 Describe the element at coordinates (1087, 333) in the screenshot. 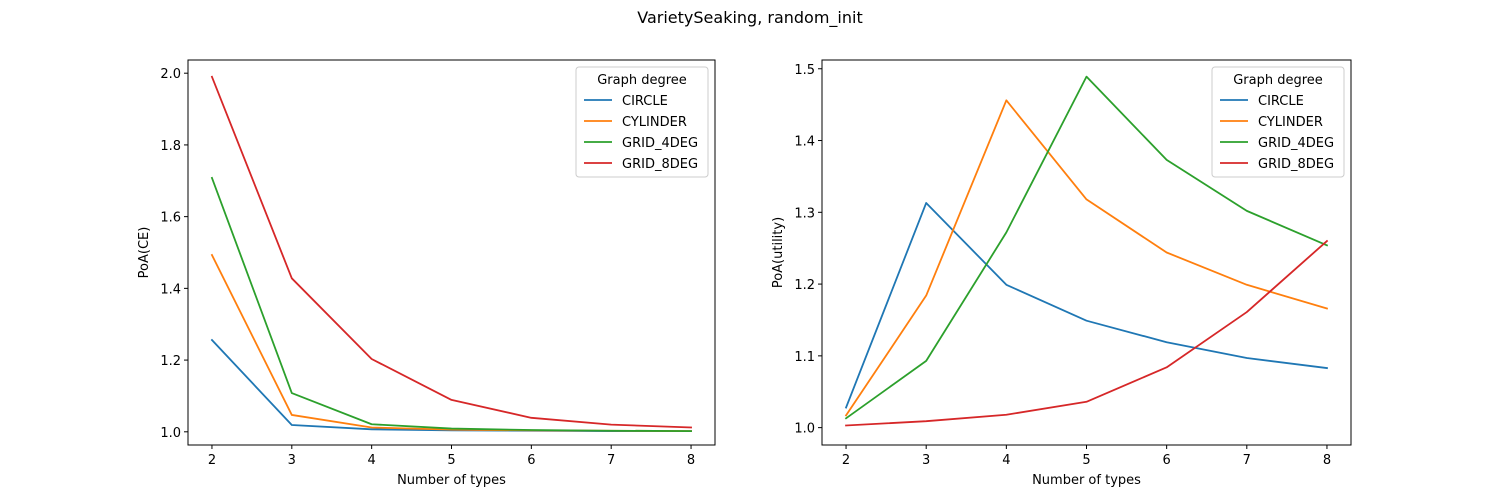

I see `series-line-grid-8deg` at that location.